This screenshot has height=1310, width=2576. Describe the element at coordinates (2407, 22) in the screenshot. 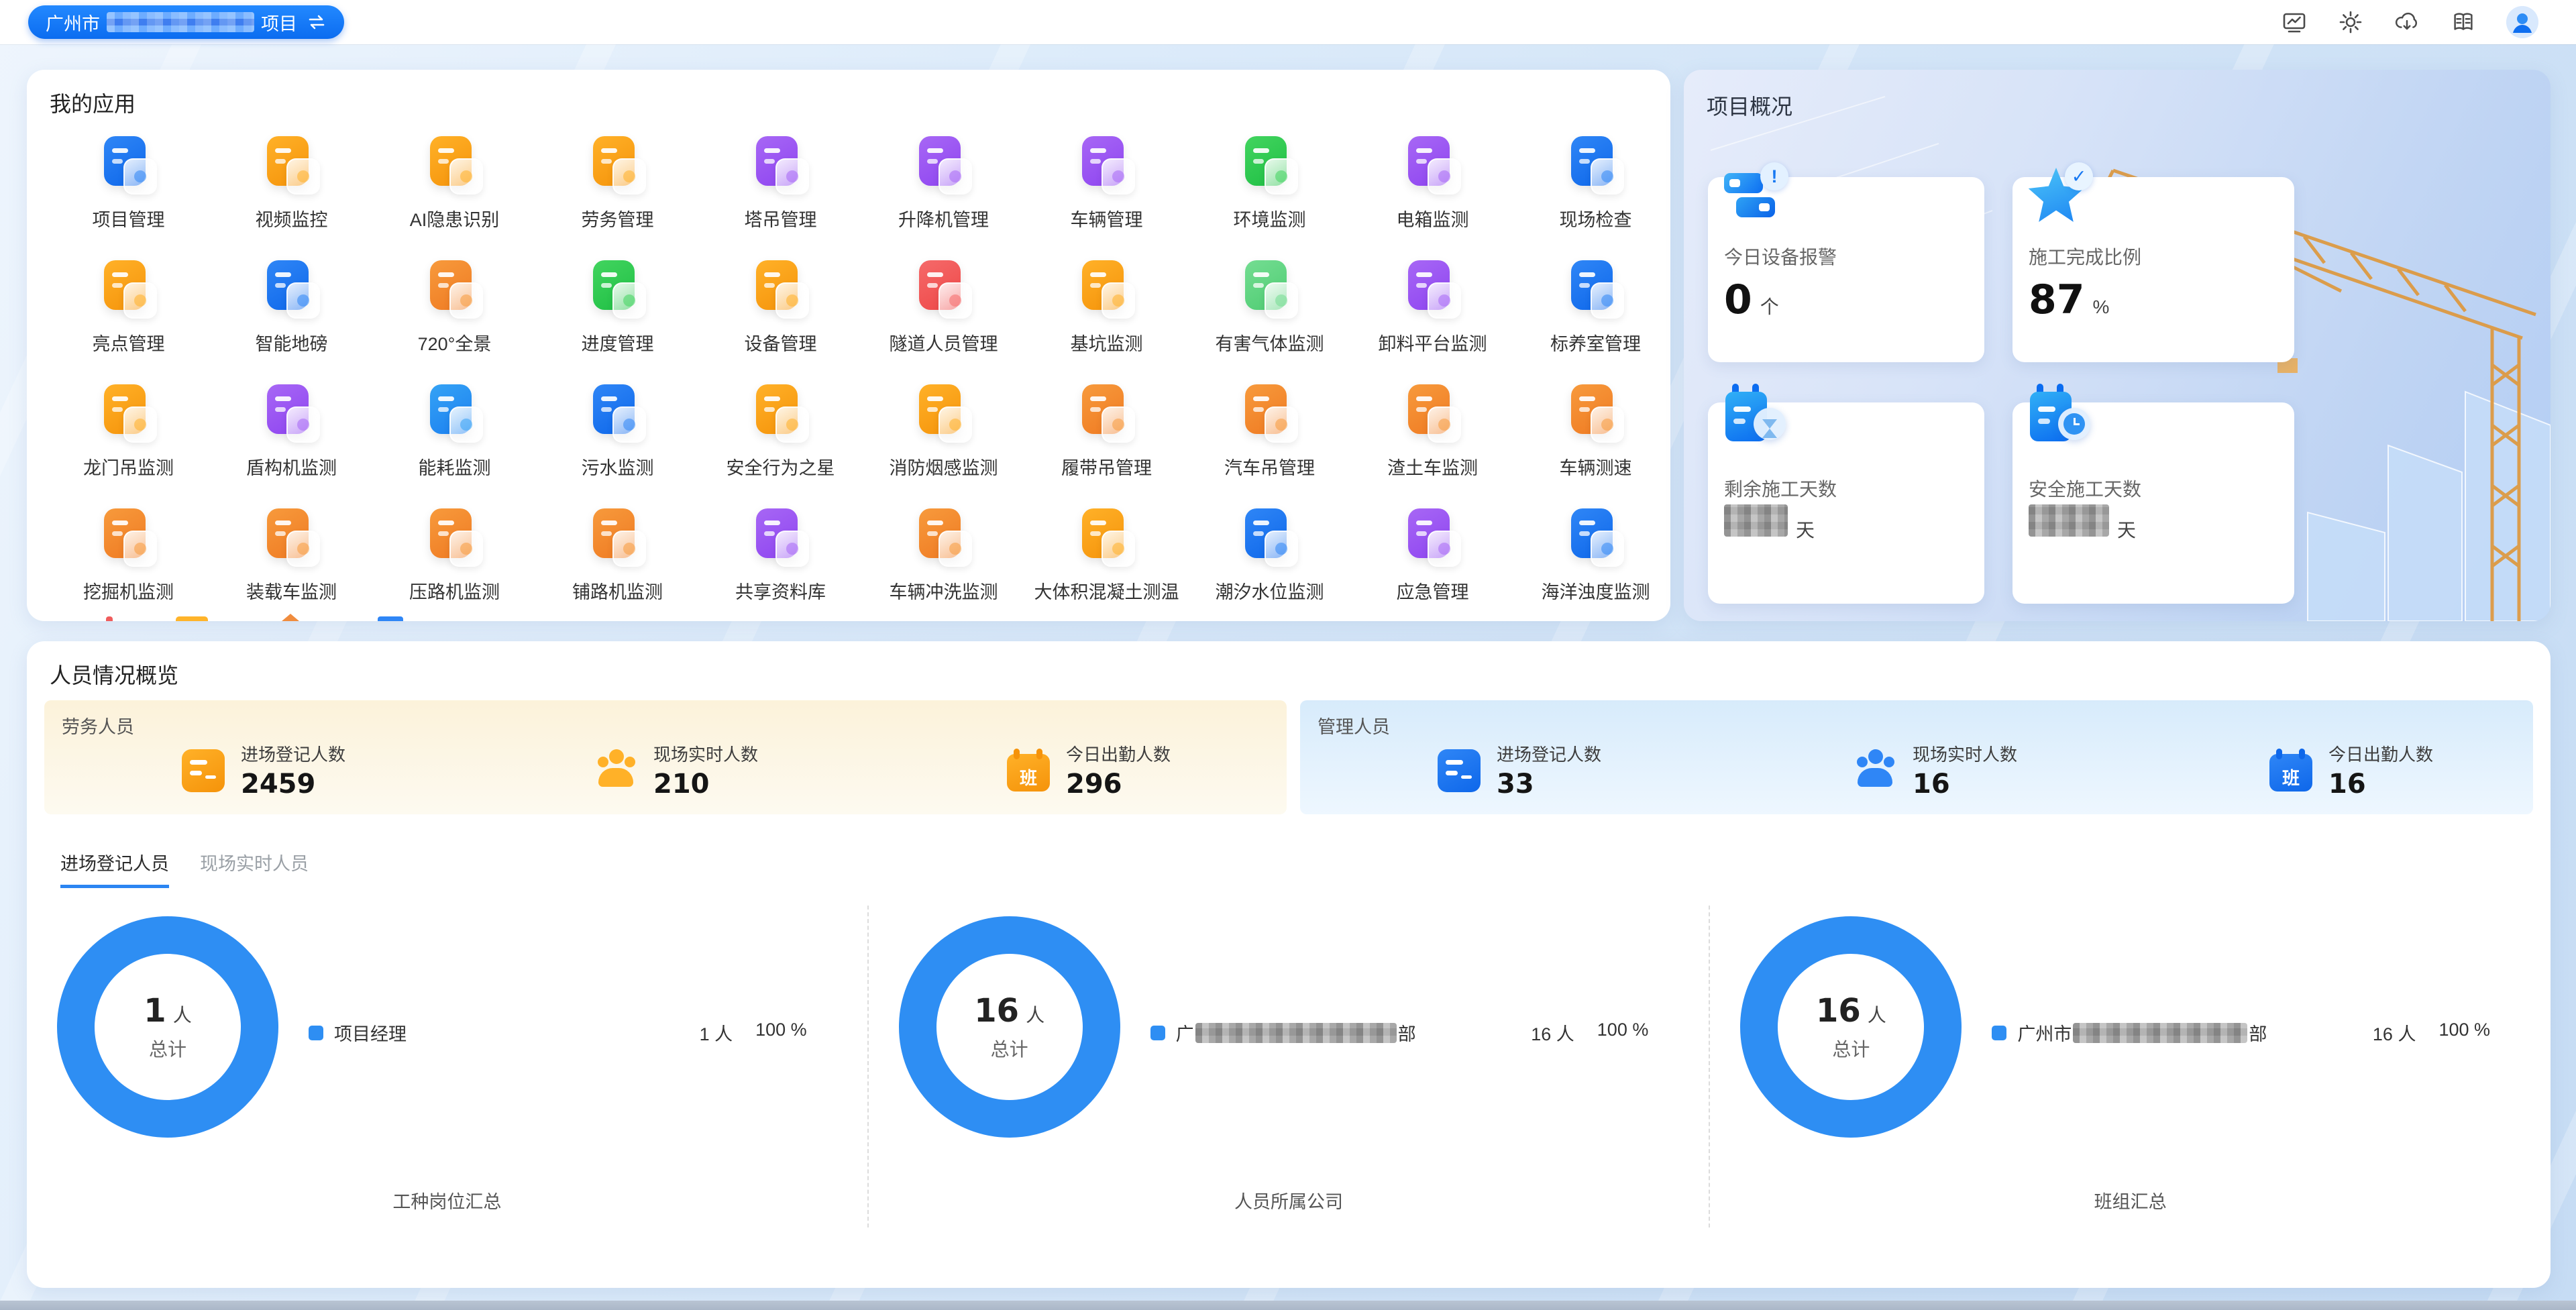

I see `cloud-download-icon` at that location.